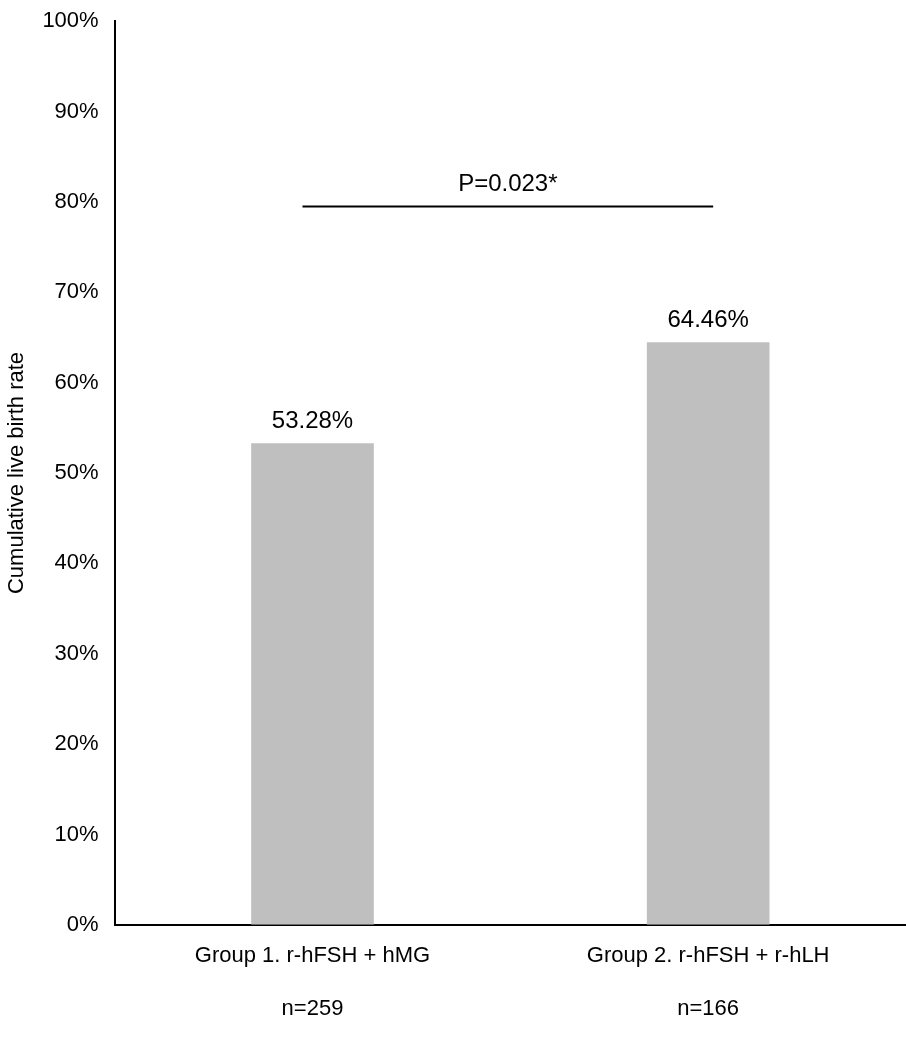  Describe the element at coordinates (76, 110) in the screenshot. I see `y-tick-label: 90%` at that location.